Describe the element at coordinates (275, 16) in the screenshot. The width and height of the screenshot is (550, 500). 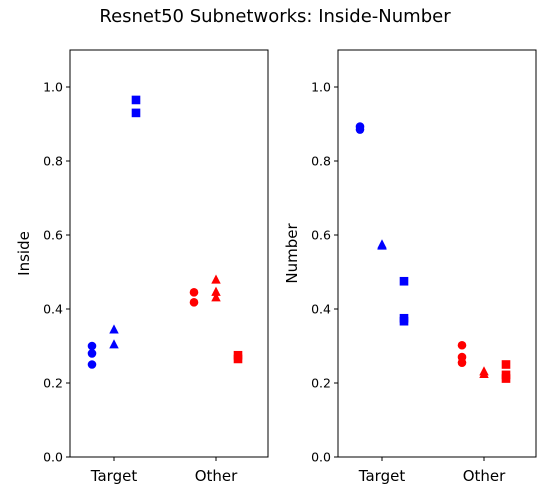
I see `chart-title: Resnet50 Subnetworks: Inside-Number` at that location.